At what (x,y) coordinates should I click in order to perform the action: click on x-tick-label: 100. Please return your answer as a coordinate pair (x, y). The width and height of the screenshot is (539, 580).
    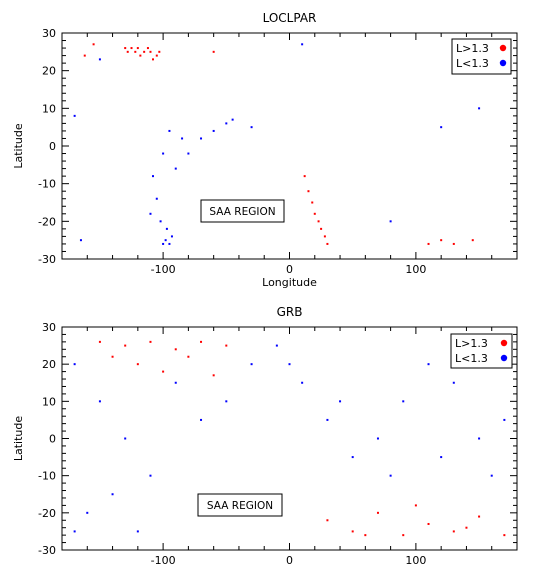
    Looking at the image, I should click on (415, 560).